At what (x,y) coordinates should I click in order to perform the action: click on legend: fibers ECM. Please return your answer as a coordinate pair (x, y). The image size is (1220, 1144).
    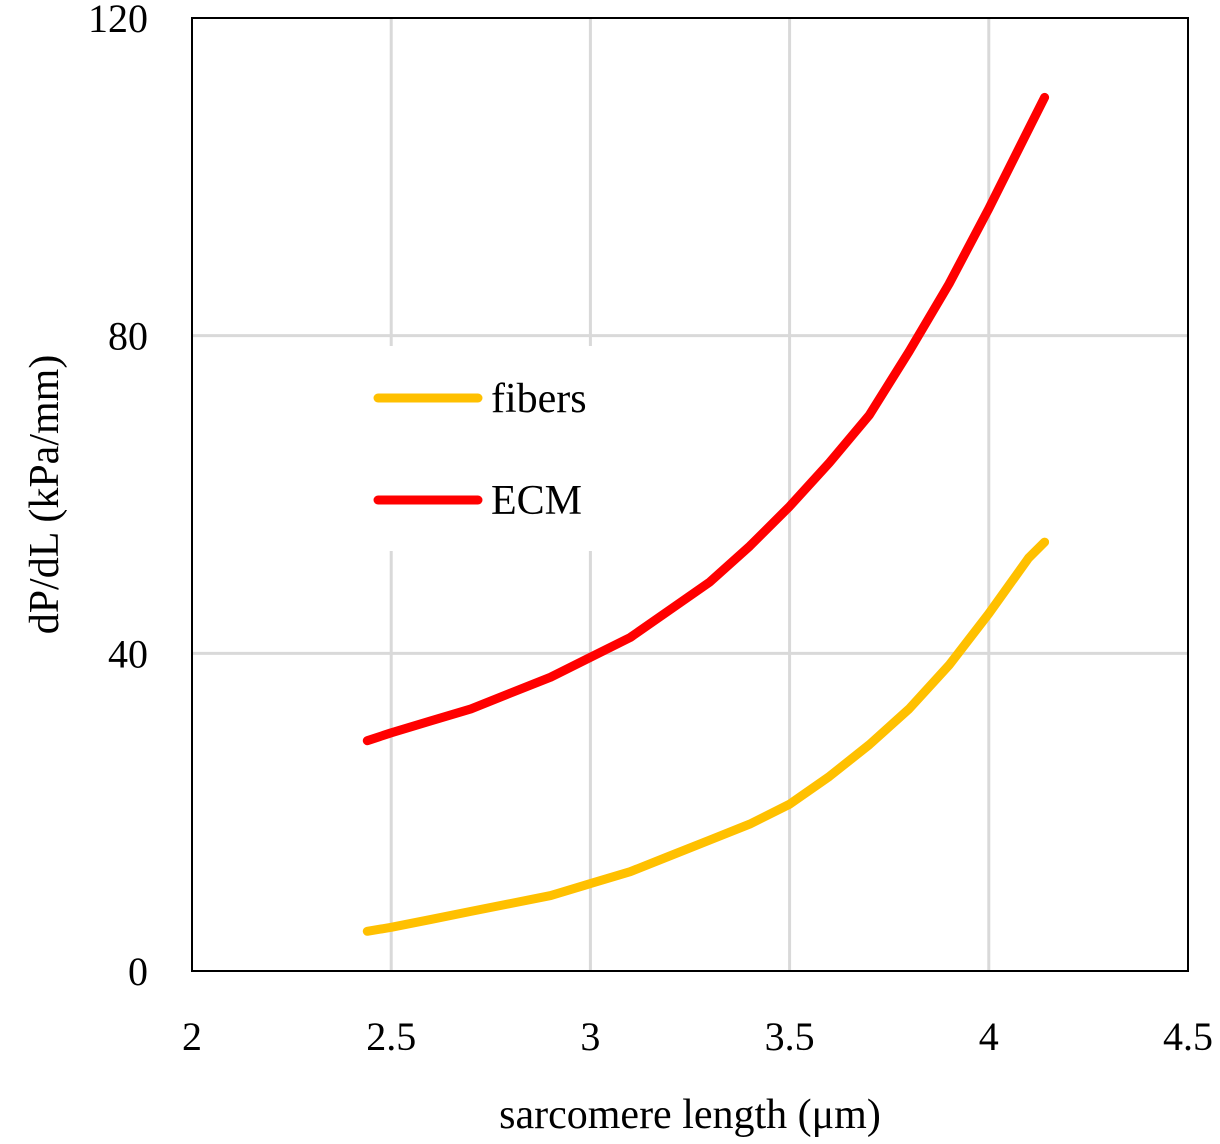
    Looking at the image, I should click on (495, 448).